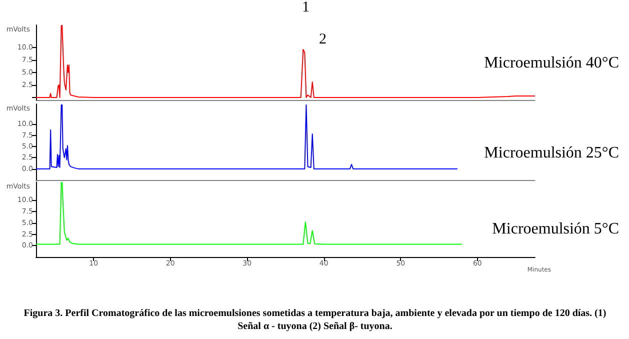  Describe the element at coordinates (322, 40) in the screenshot. I see `annotation: 2` at that location.